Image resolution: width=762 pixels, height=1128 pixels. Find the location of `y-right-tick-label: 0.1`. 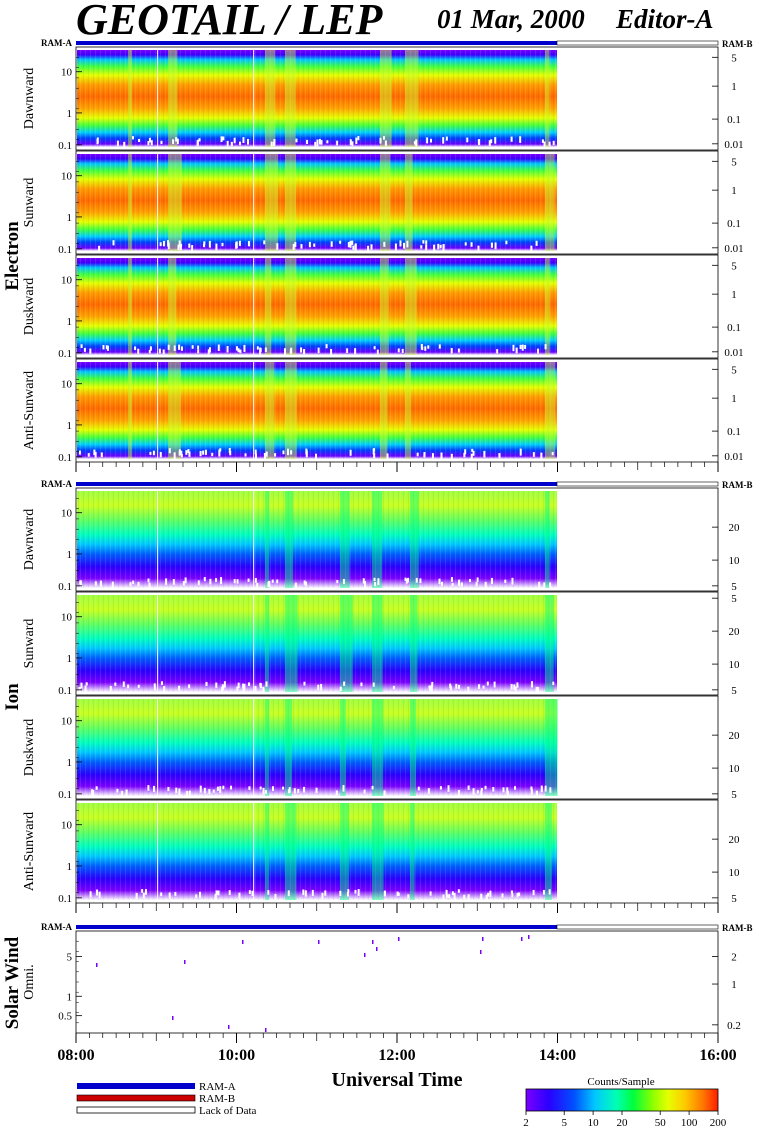

y-right-tick-label: 0.1 is located at coordinates (734, 224).